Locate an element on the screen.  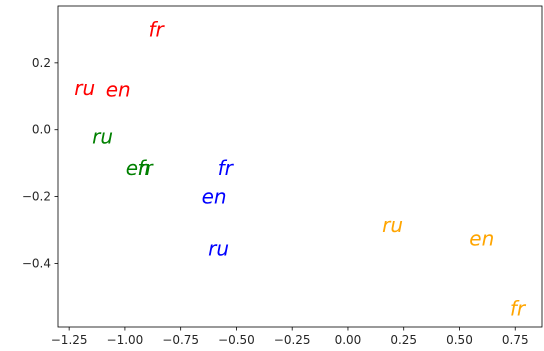
x-tick-label: −0.50 is located at coordinates (236, 340).